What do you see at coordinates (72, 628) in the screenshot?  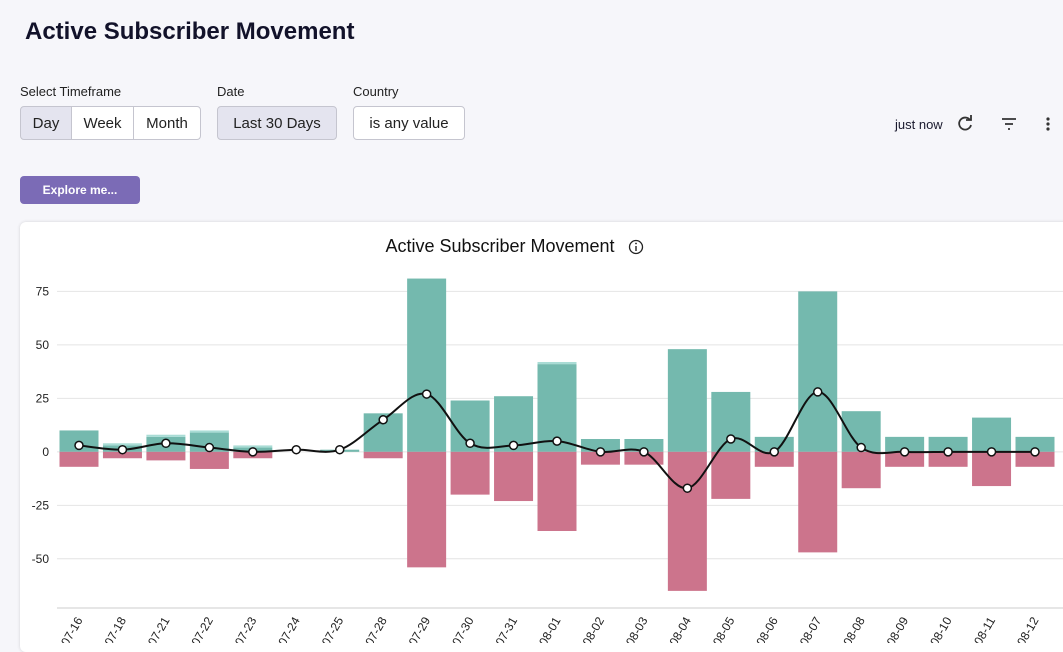 I see `x-tick-label: 07-16` at bounding box center [72, 628].